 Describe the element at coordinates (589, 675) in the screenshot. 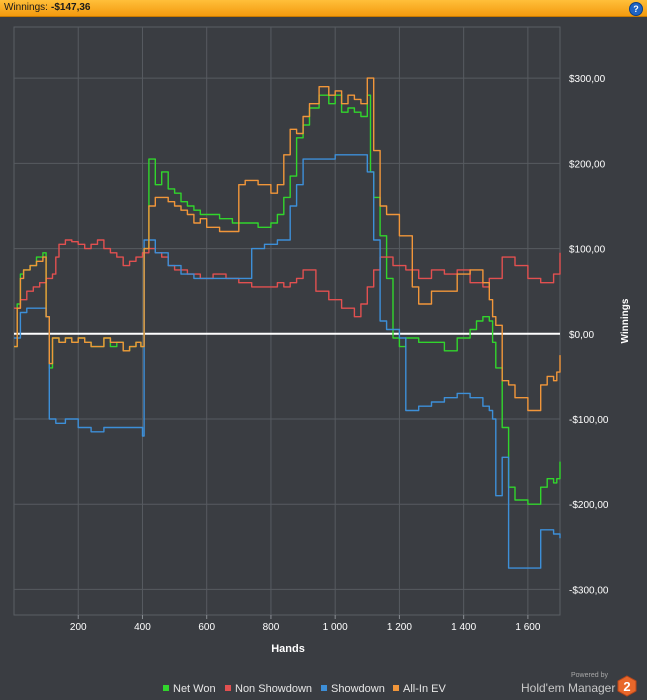

I see `powered-by-text: Powered by` at that location.